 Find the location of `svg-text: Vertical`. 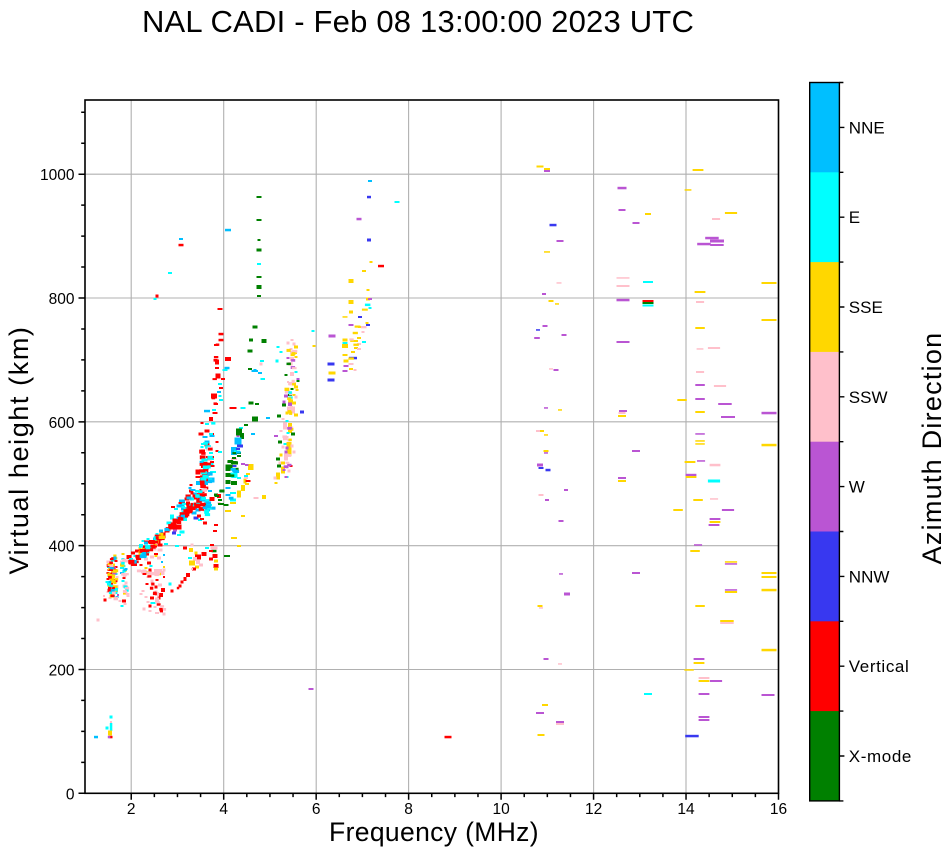

svg-text: Vertical is located at coordinates (879, 666).